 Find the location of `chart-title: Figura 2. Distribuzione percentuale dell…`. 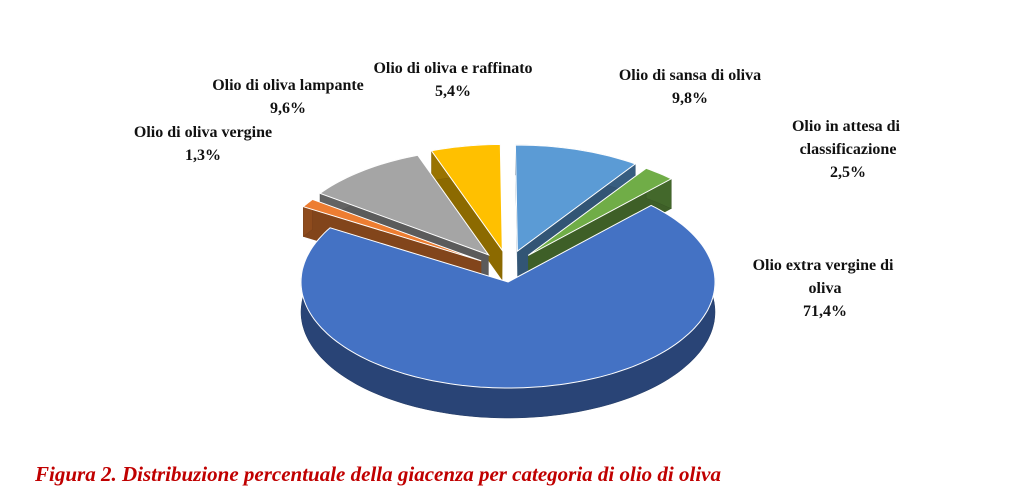

chart-title: Figura 2. Distribuzione percentuale dell… is located at coordinates (377, 474).